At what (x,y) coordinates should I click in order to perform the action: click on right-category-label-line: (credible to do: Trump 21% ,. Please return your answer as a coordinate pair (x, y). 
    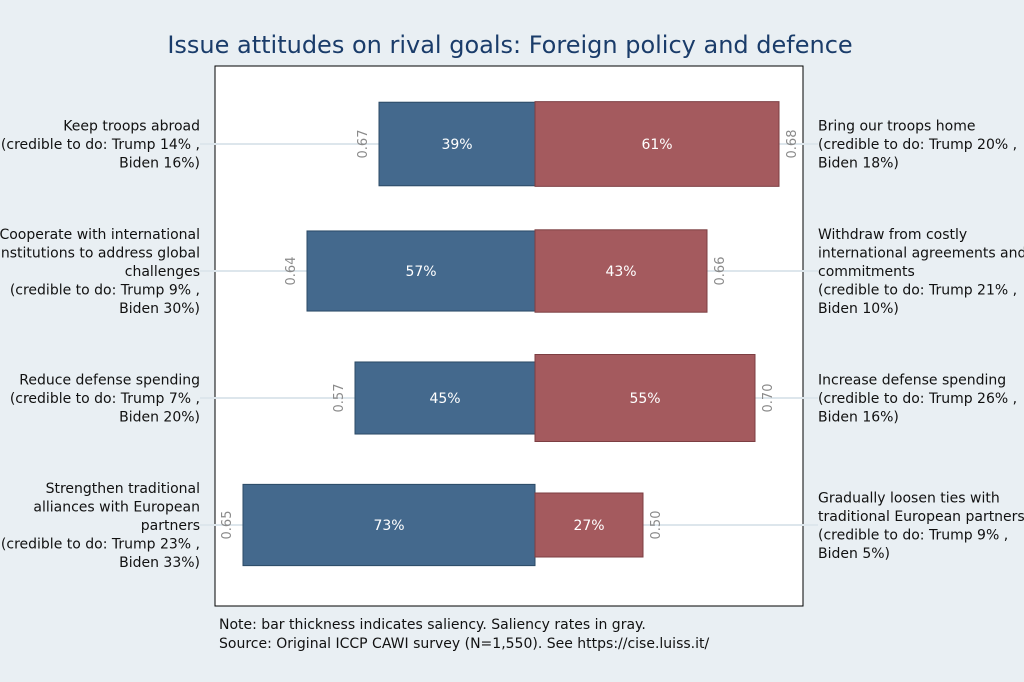
    Looking at the image, I should click on (917, 291).